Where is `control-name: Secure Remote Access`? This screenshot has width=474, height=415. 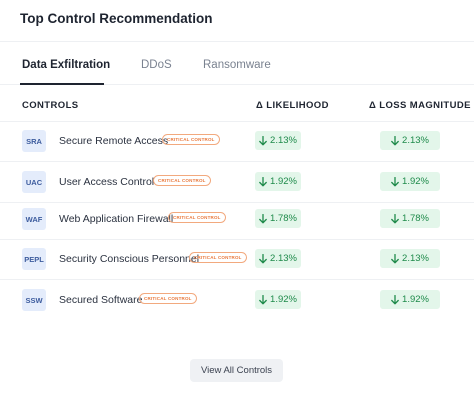 control-name: Secure Remote Access is located at coordinates (114, 141).